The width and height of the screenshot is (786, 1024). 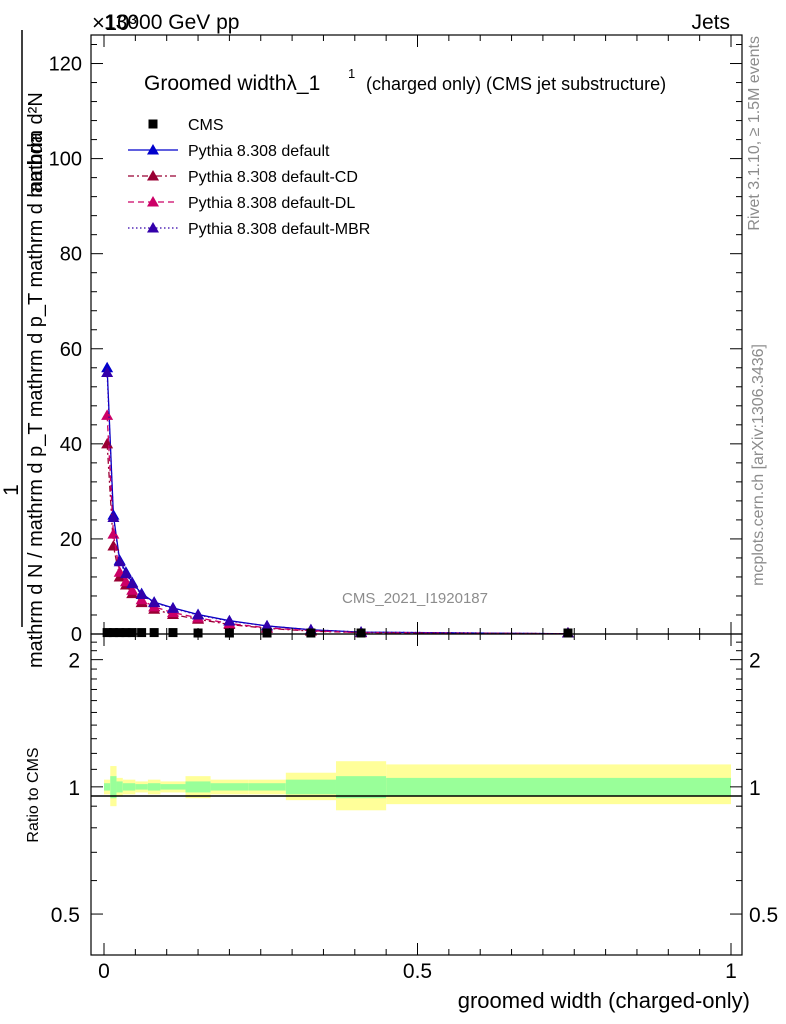 What do you see at coordinates (279, 229) in the screenshot?
I see `legend-label-4: Pythia 8.308 default-MBR` at bounding box center [279, 229].